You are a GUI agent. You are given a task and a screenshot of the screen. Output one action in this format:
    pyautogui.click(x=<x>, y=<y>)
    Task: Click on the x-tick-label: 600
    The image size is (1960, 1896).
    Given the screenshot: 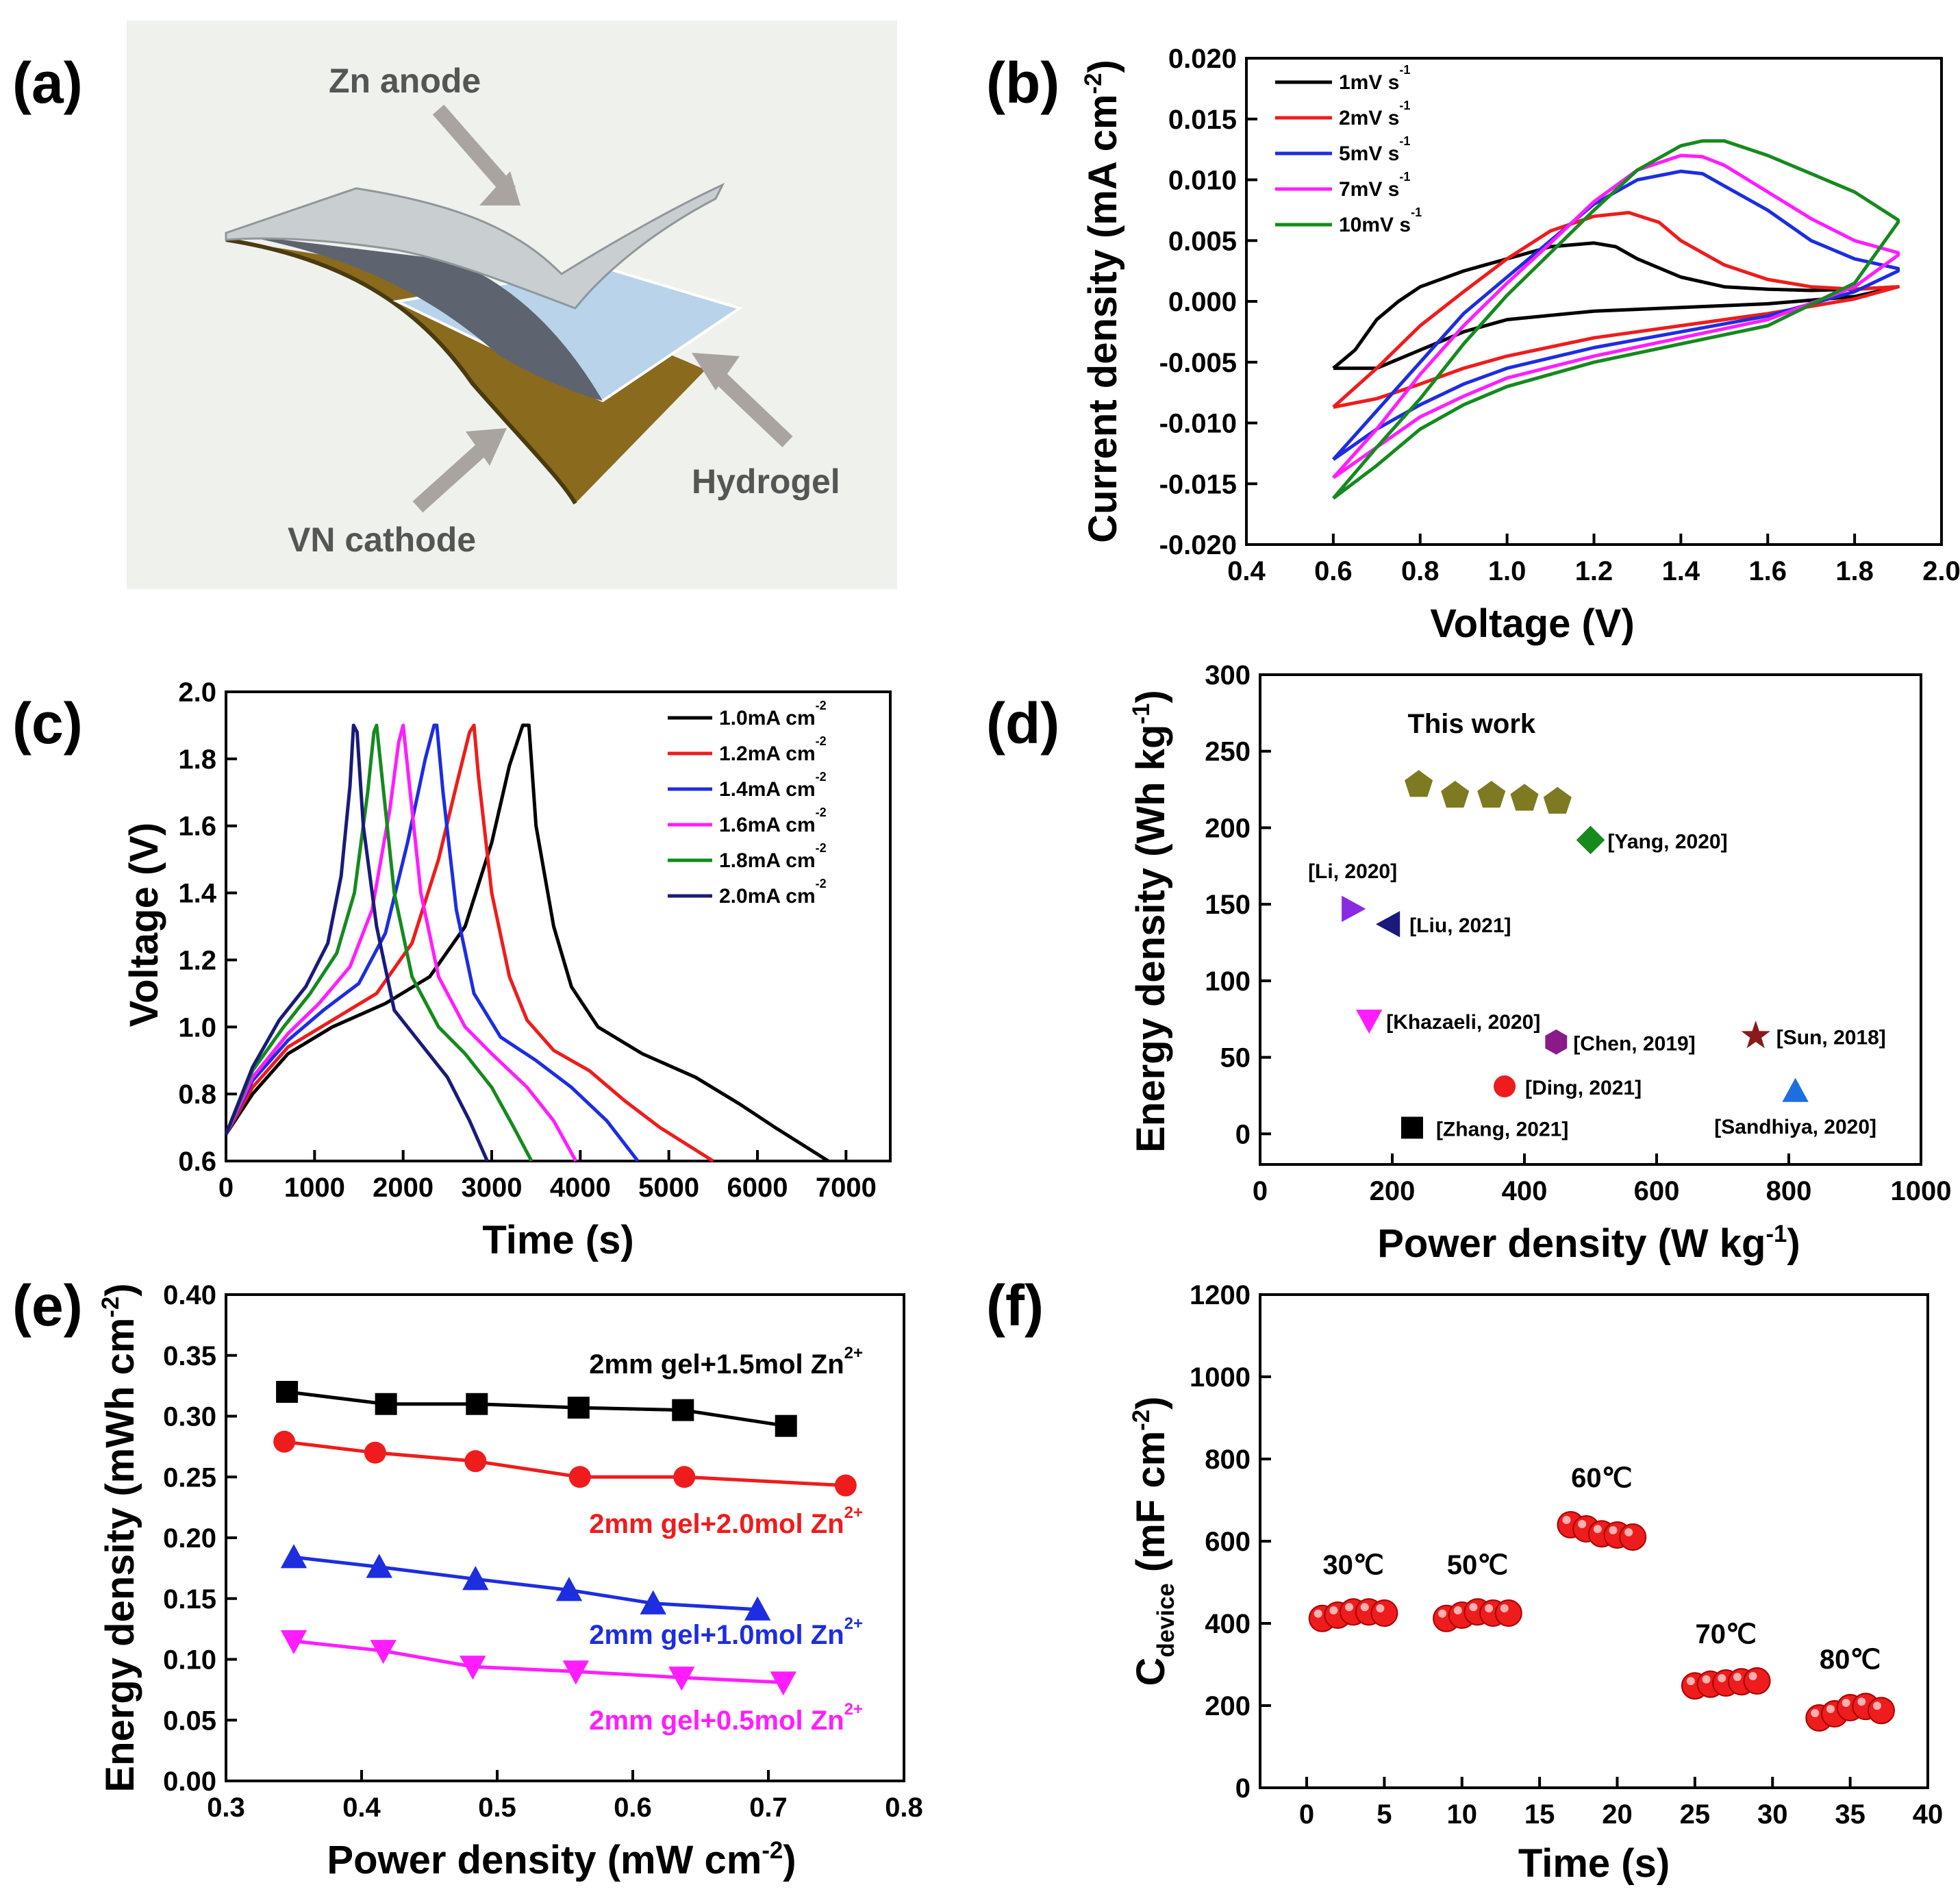 What is the action you would take?
    pyautogui.click(x=1657, y=1191)
    